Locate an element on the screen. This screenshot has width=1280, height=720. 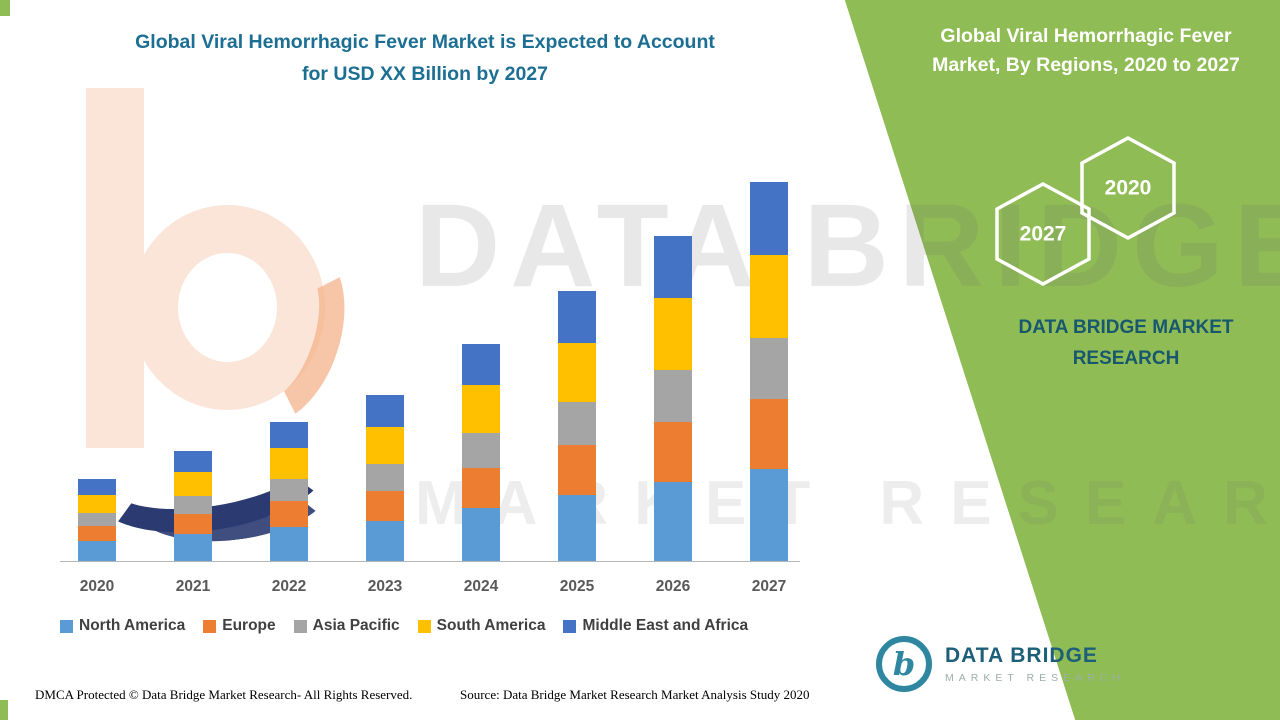
corner-accent-top-left is located at coordinates (5, 8).